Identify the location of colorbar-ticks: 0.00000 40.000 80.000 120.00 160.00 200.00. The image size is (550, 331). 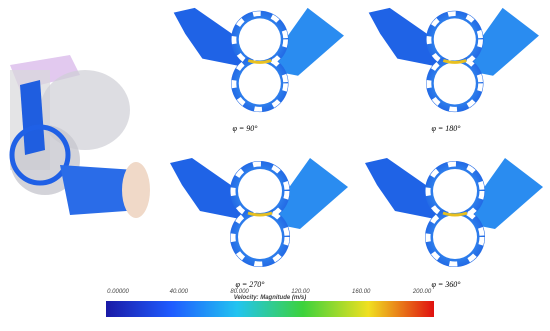
(269, 292).